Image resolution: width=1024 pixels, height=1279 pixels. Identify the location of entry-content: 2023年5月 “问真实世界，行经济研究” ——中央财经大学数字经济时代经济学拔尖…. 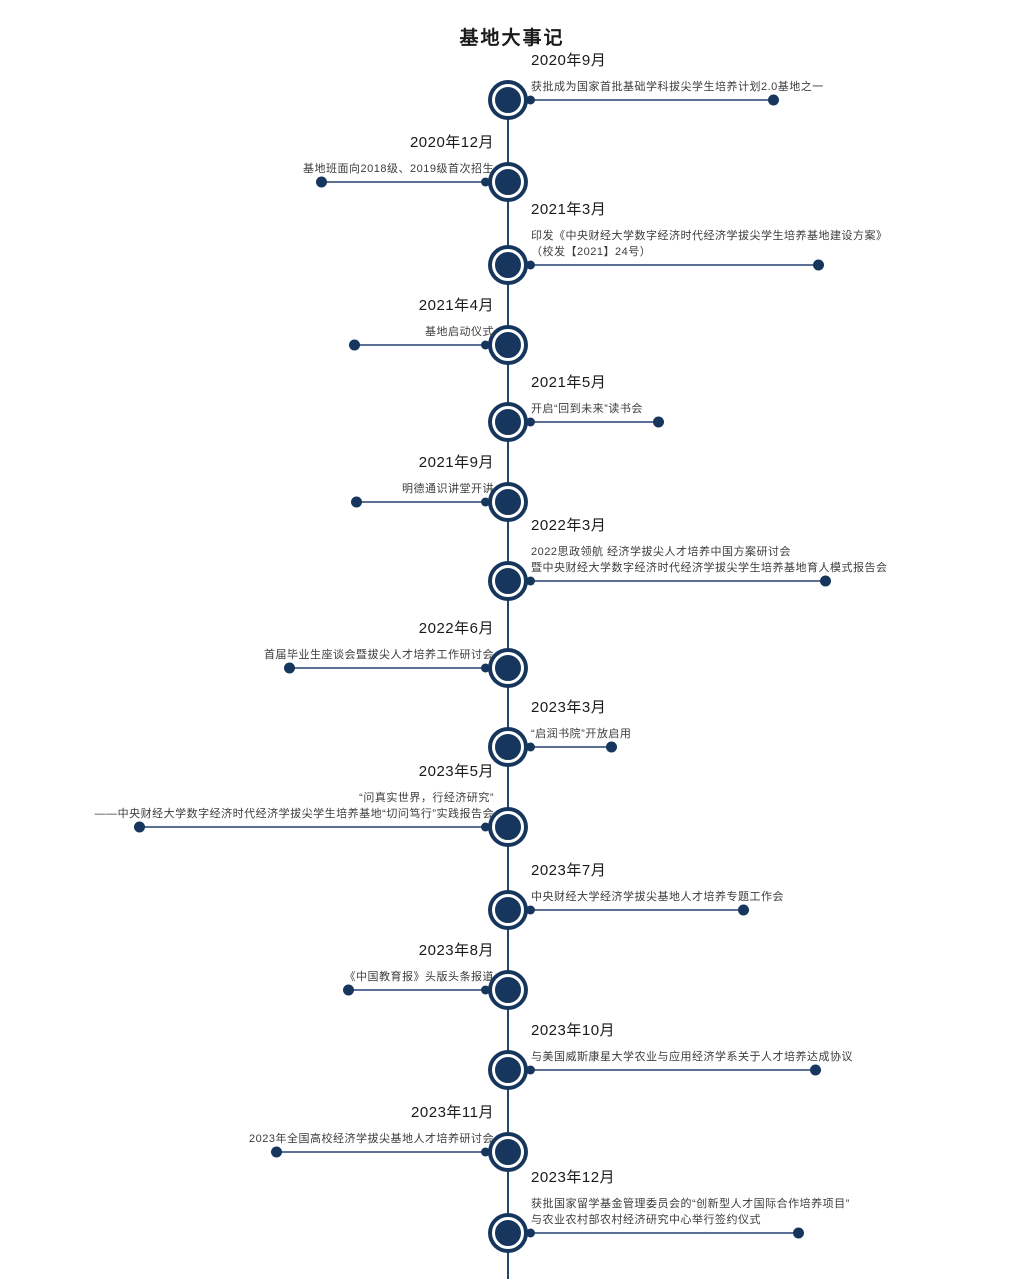
(294, 791).